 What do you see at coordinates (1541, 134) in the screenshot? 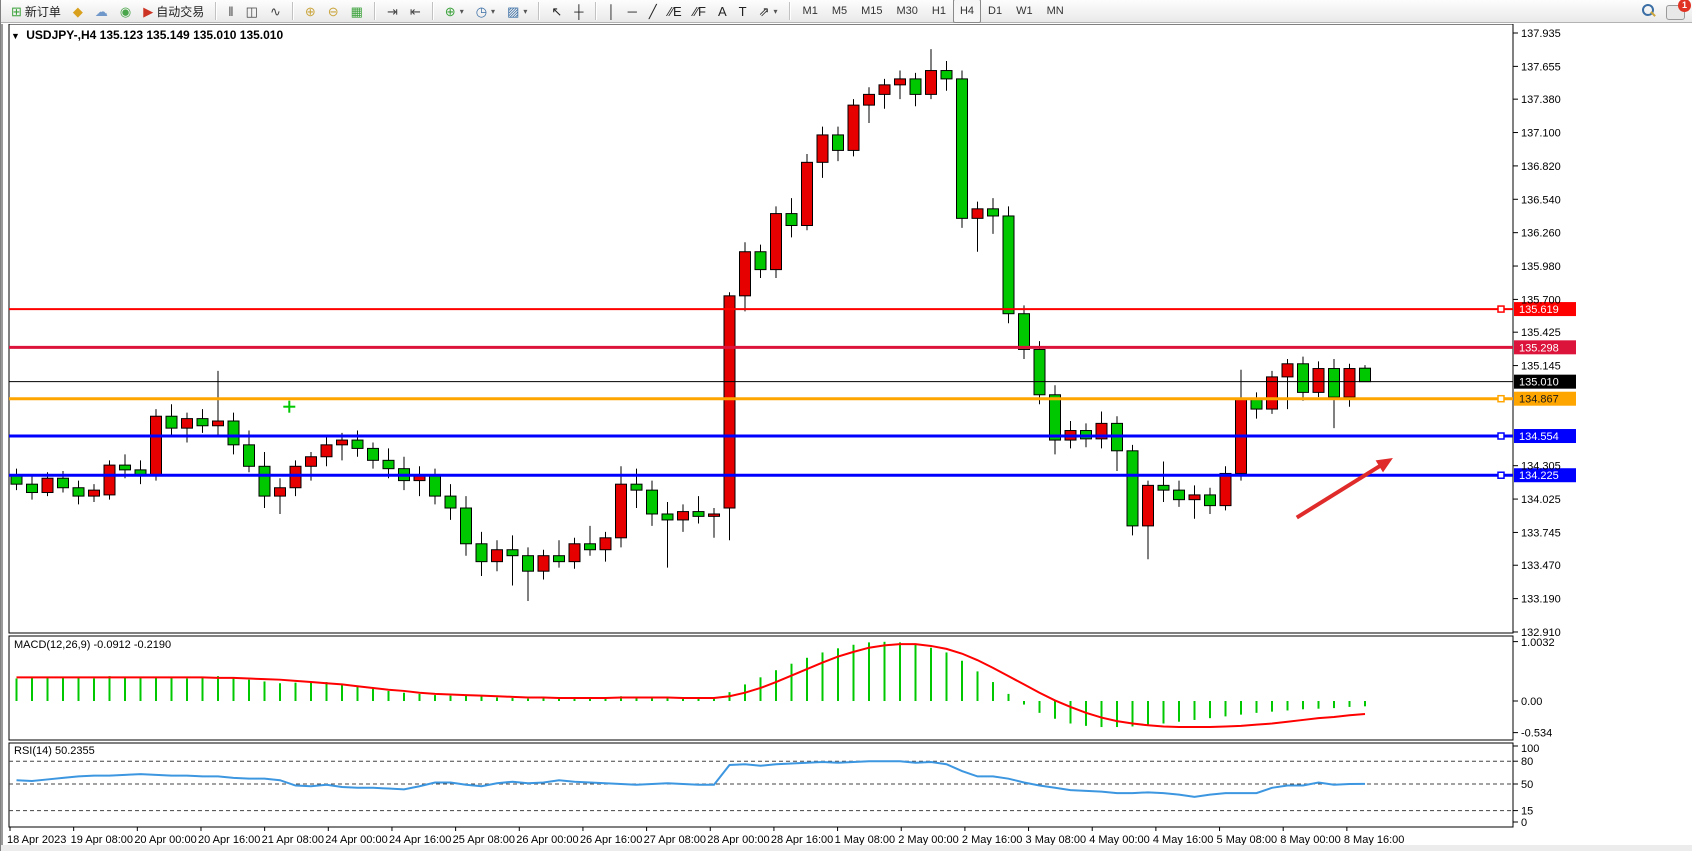
I see `price-tick-label: 137.100` at bounding box center [1541, 134].